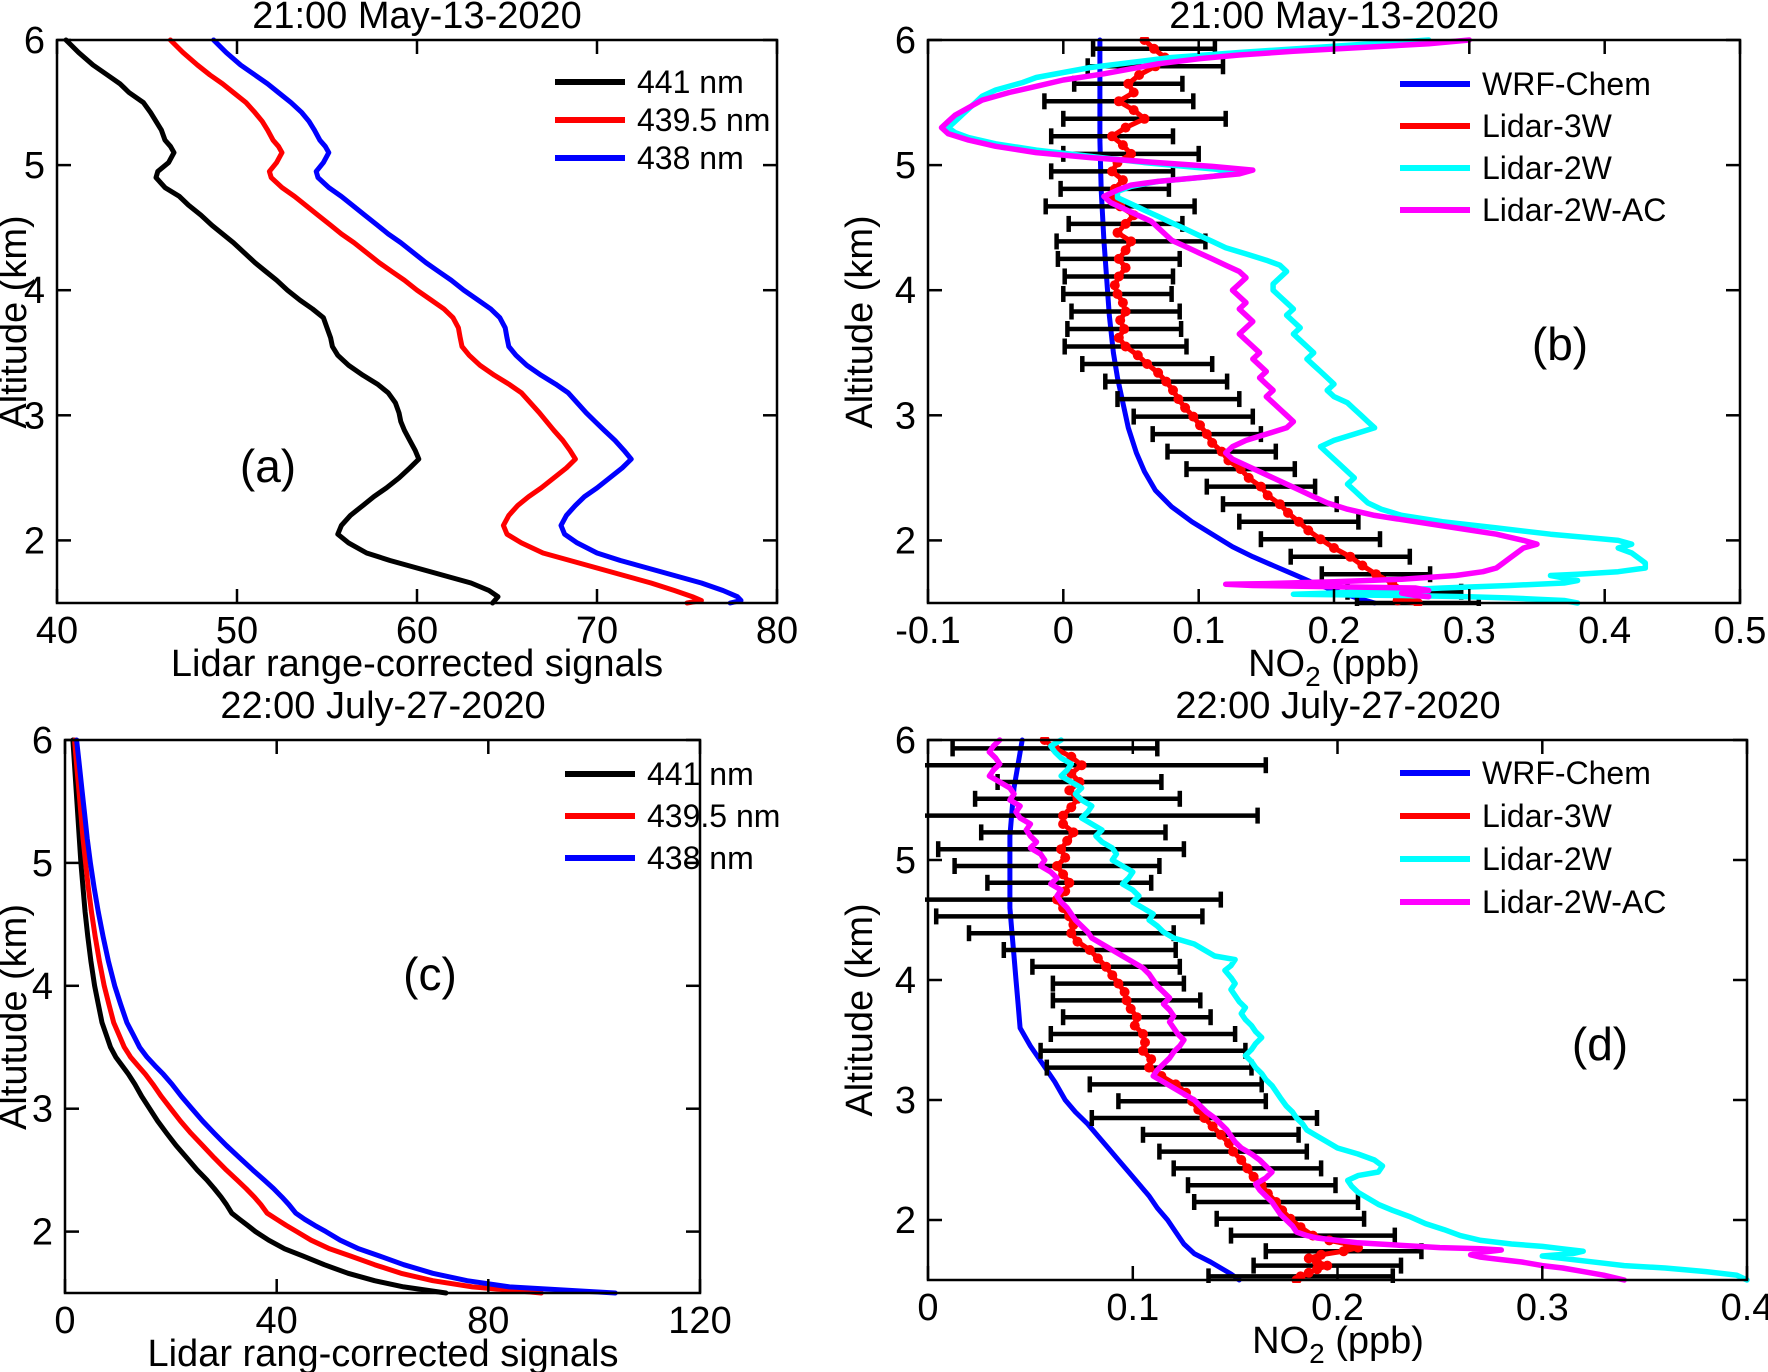  Describe the element at coordinates (1334, 631) in the screenshot. I see `x-tick-label-b: 0.2` at that location.